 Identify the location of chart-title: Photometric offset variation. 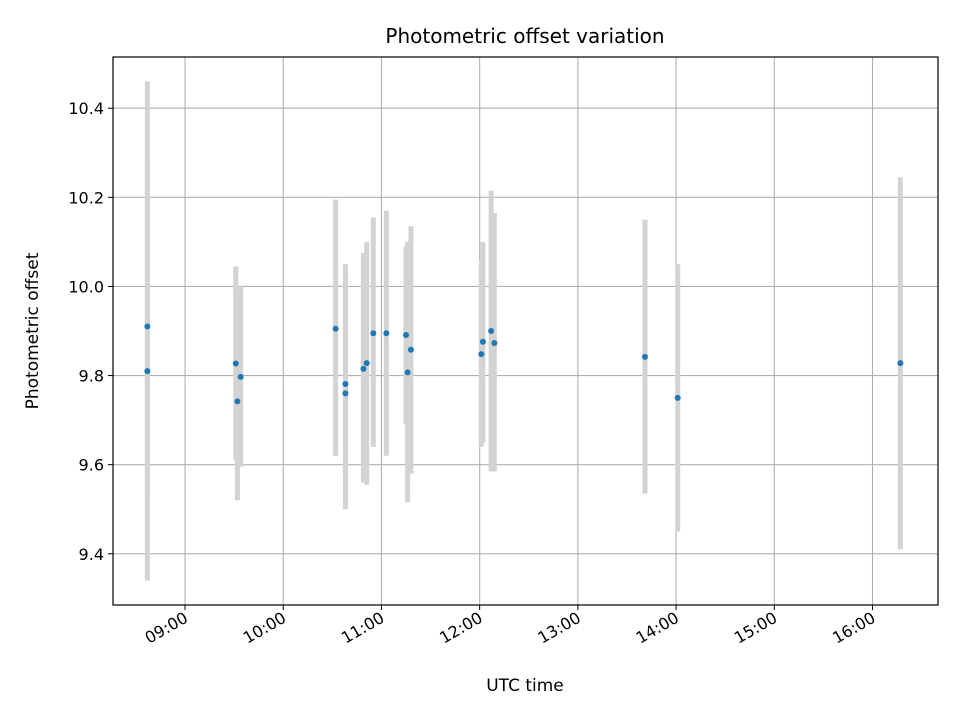
(524, 36).